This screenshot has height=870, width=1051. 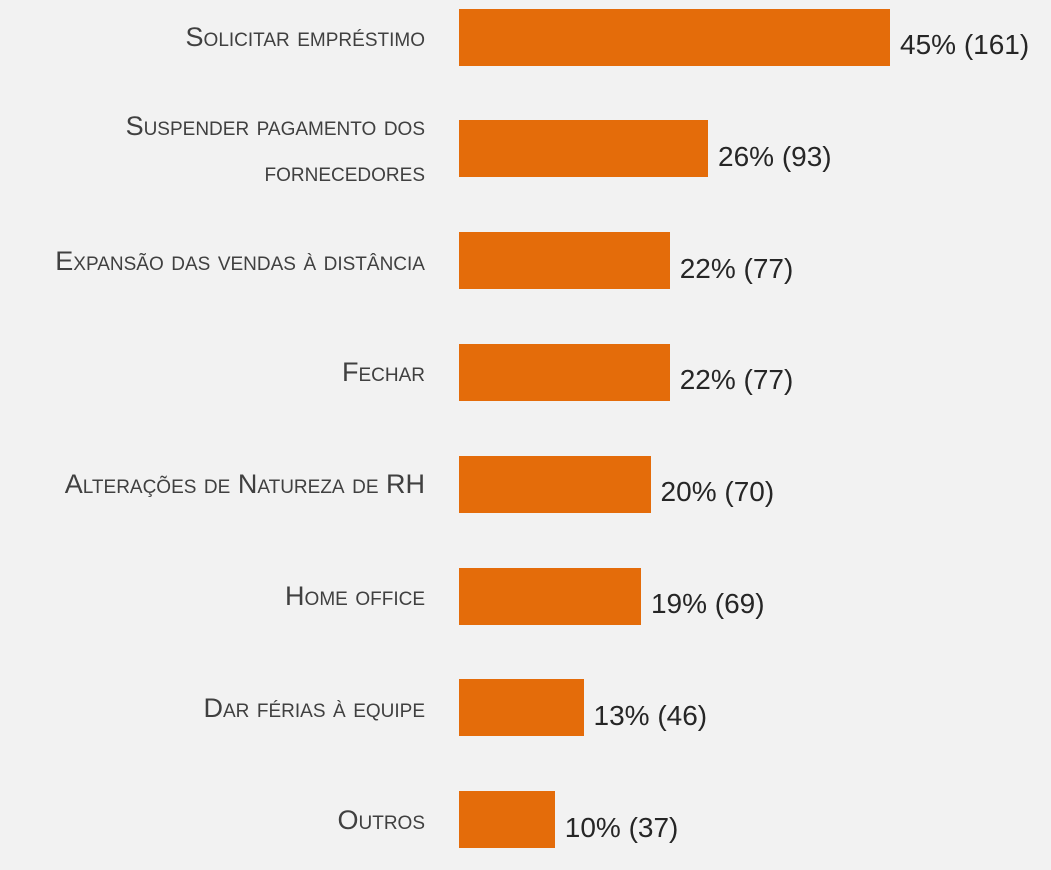 I want to click on category-label: Outros, so click(x=381, y=819).